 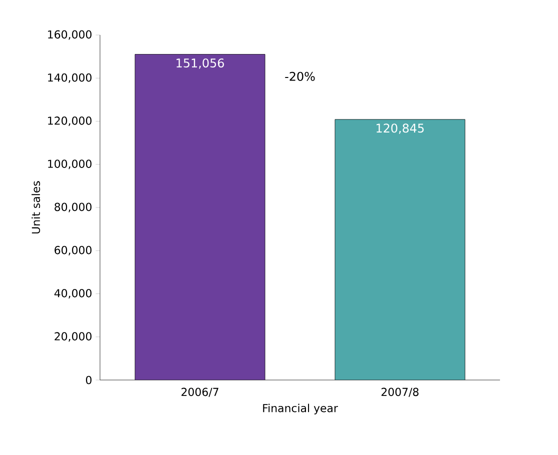 What do you see at coordinates (400, 392) in the screenshot?
I see `x-tick-label: 2007/8` at bounding box center [400, 392].